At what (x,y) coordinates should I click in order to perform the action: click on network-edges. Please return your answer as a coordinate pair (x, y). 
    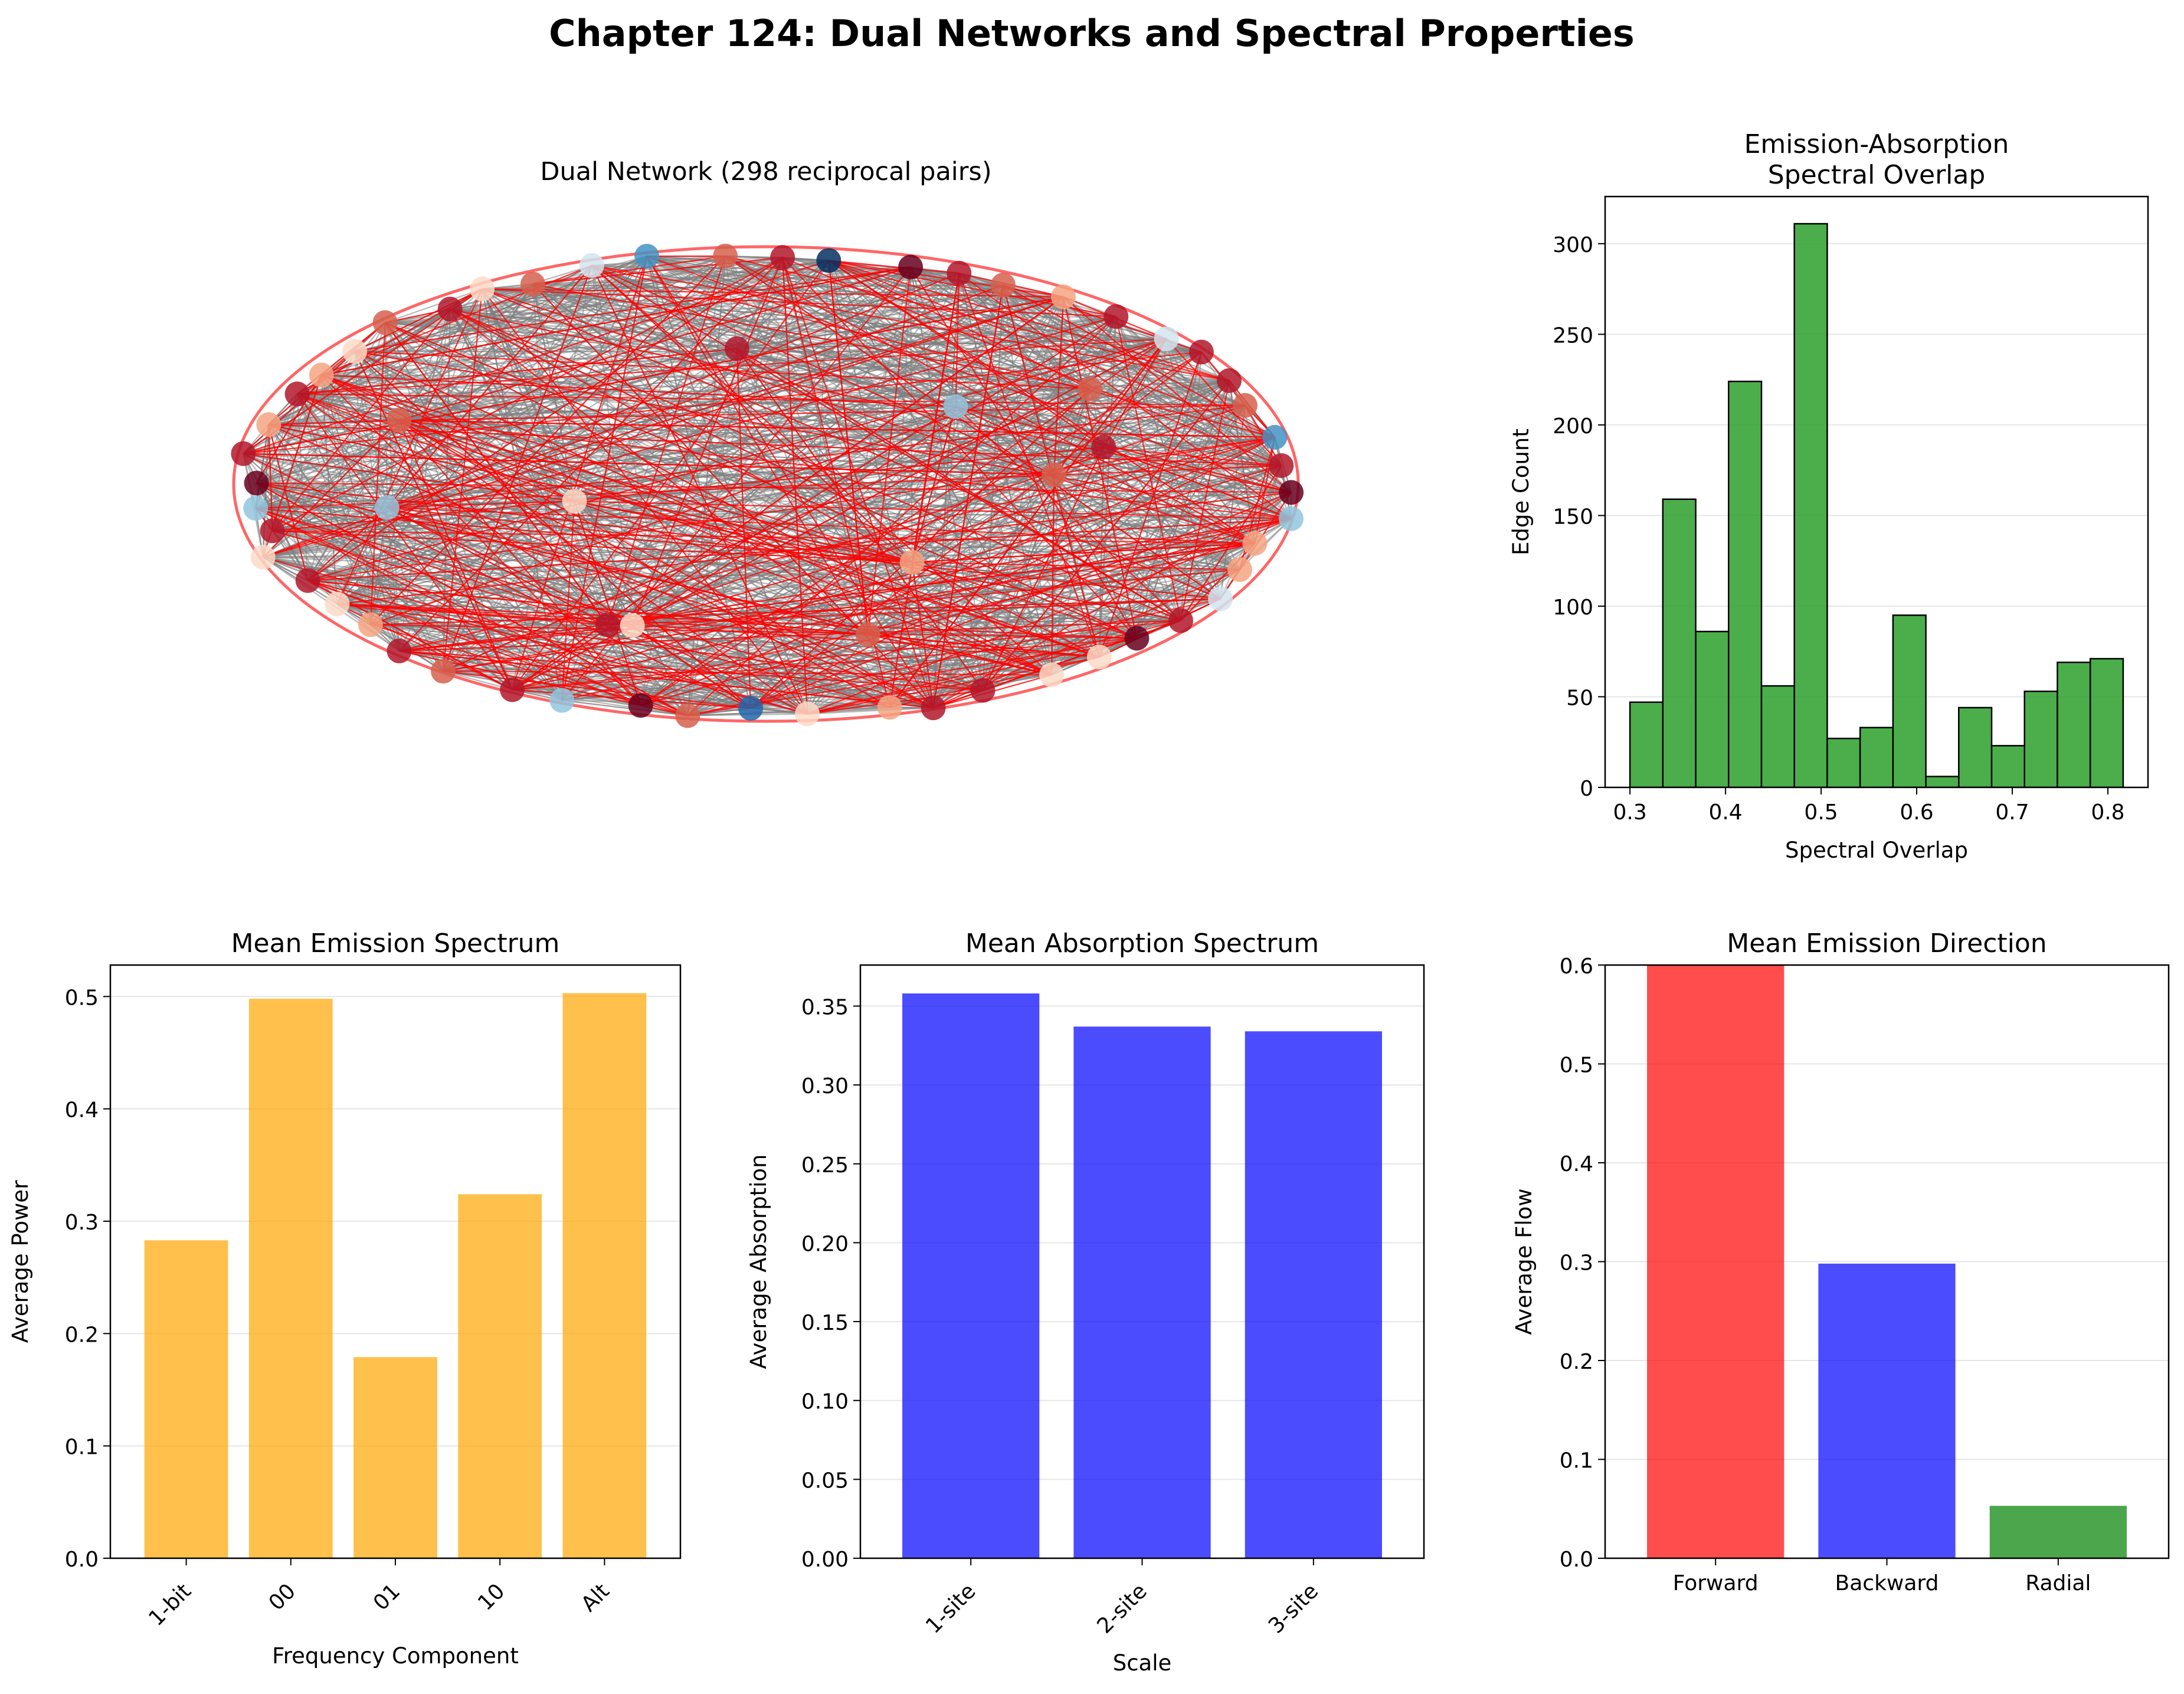
    Looking at the image, I should click on (766, 484).